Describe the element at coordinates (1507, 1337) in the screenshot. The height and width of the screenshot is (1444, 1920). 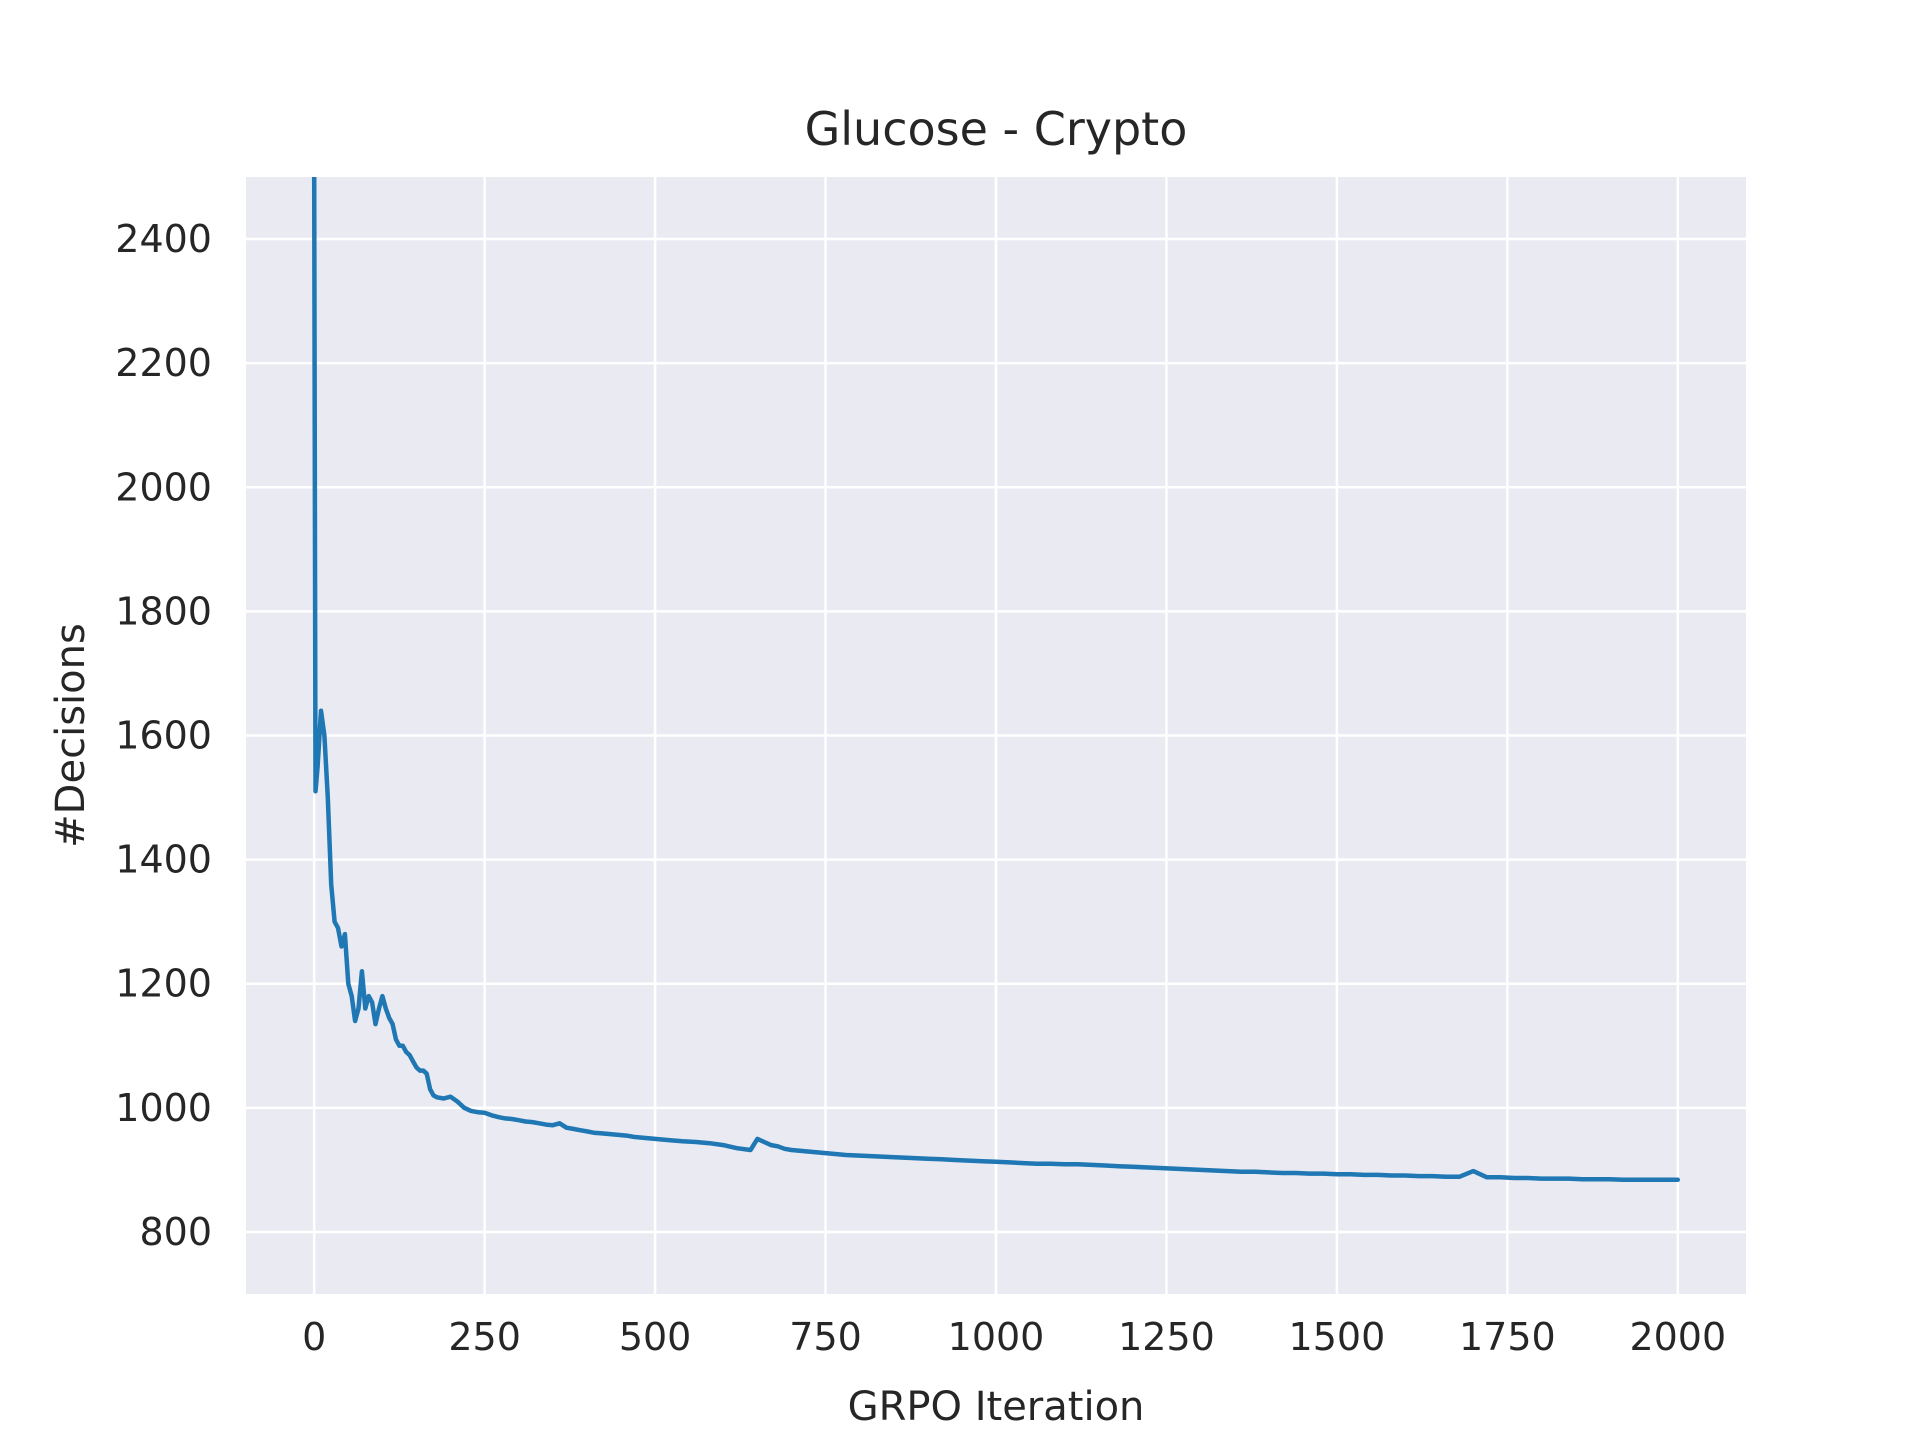
I see `x-tick-label: 1750` at that location.